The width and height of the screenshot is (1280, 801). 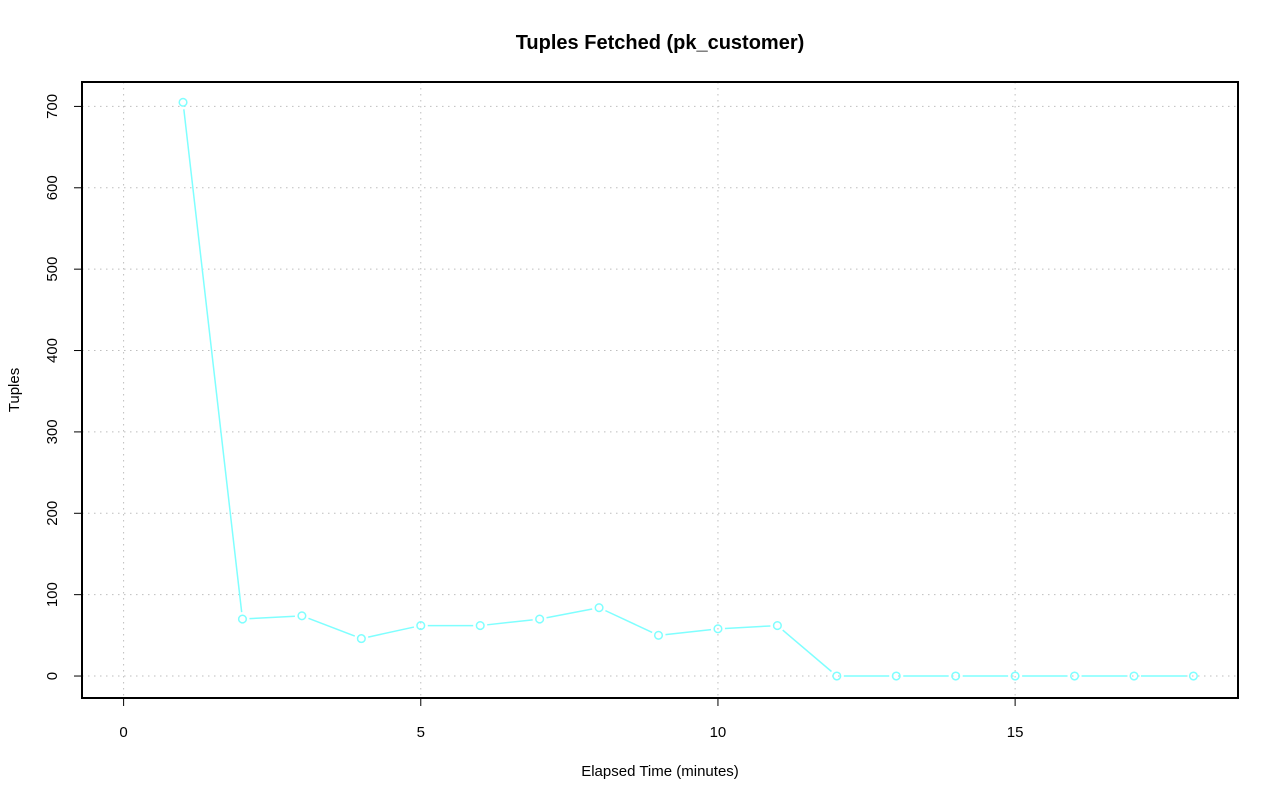 What do you see at coordinates (123, 732) in the screenshot?
I see `x-tick-label: 0` at bounding box center [123, 732].